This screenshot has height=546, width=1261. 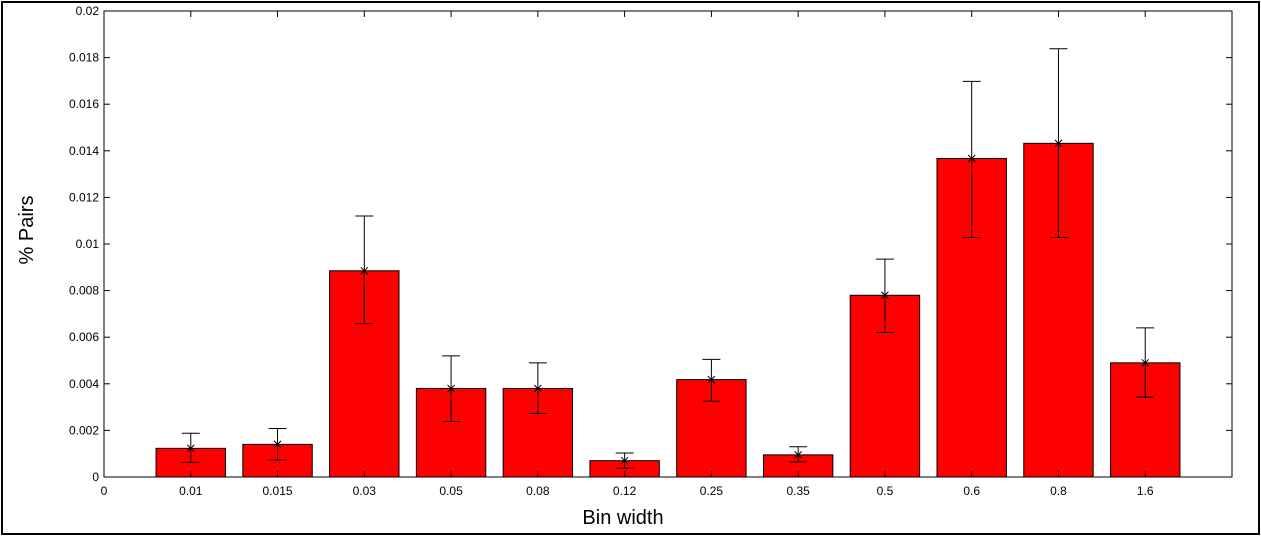 I want to click on x-tick-label: 0.05, so click(x=451, y=491).